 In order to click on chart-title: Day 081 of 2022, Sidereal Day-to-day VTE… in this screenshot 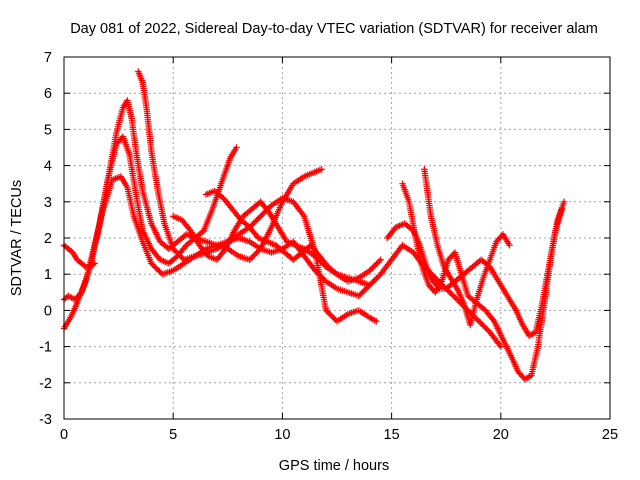, I will do `click(334, 29)`.